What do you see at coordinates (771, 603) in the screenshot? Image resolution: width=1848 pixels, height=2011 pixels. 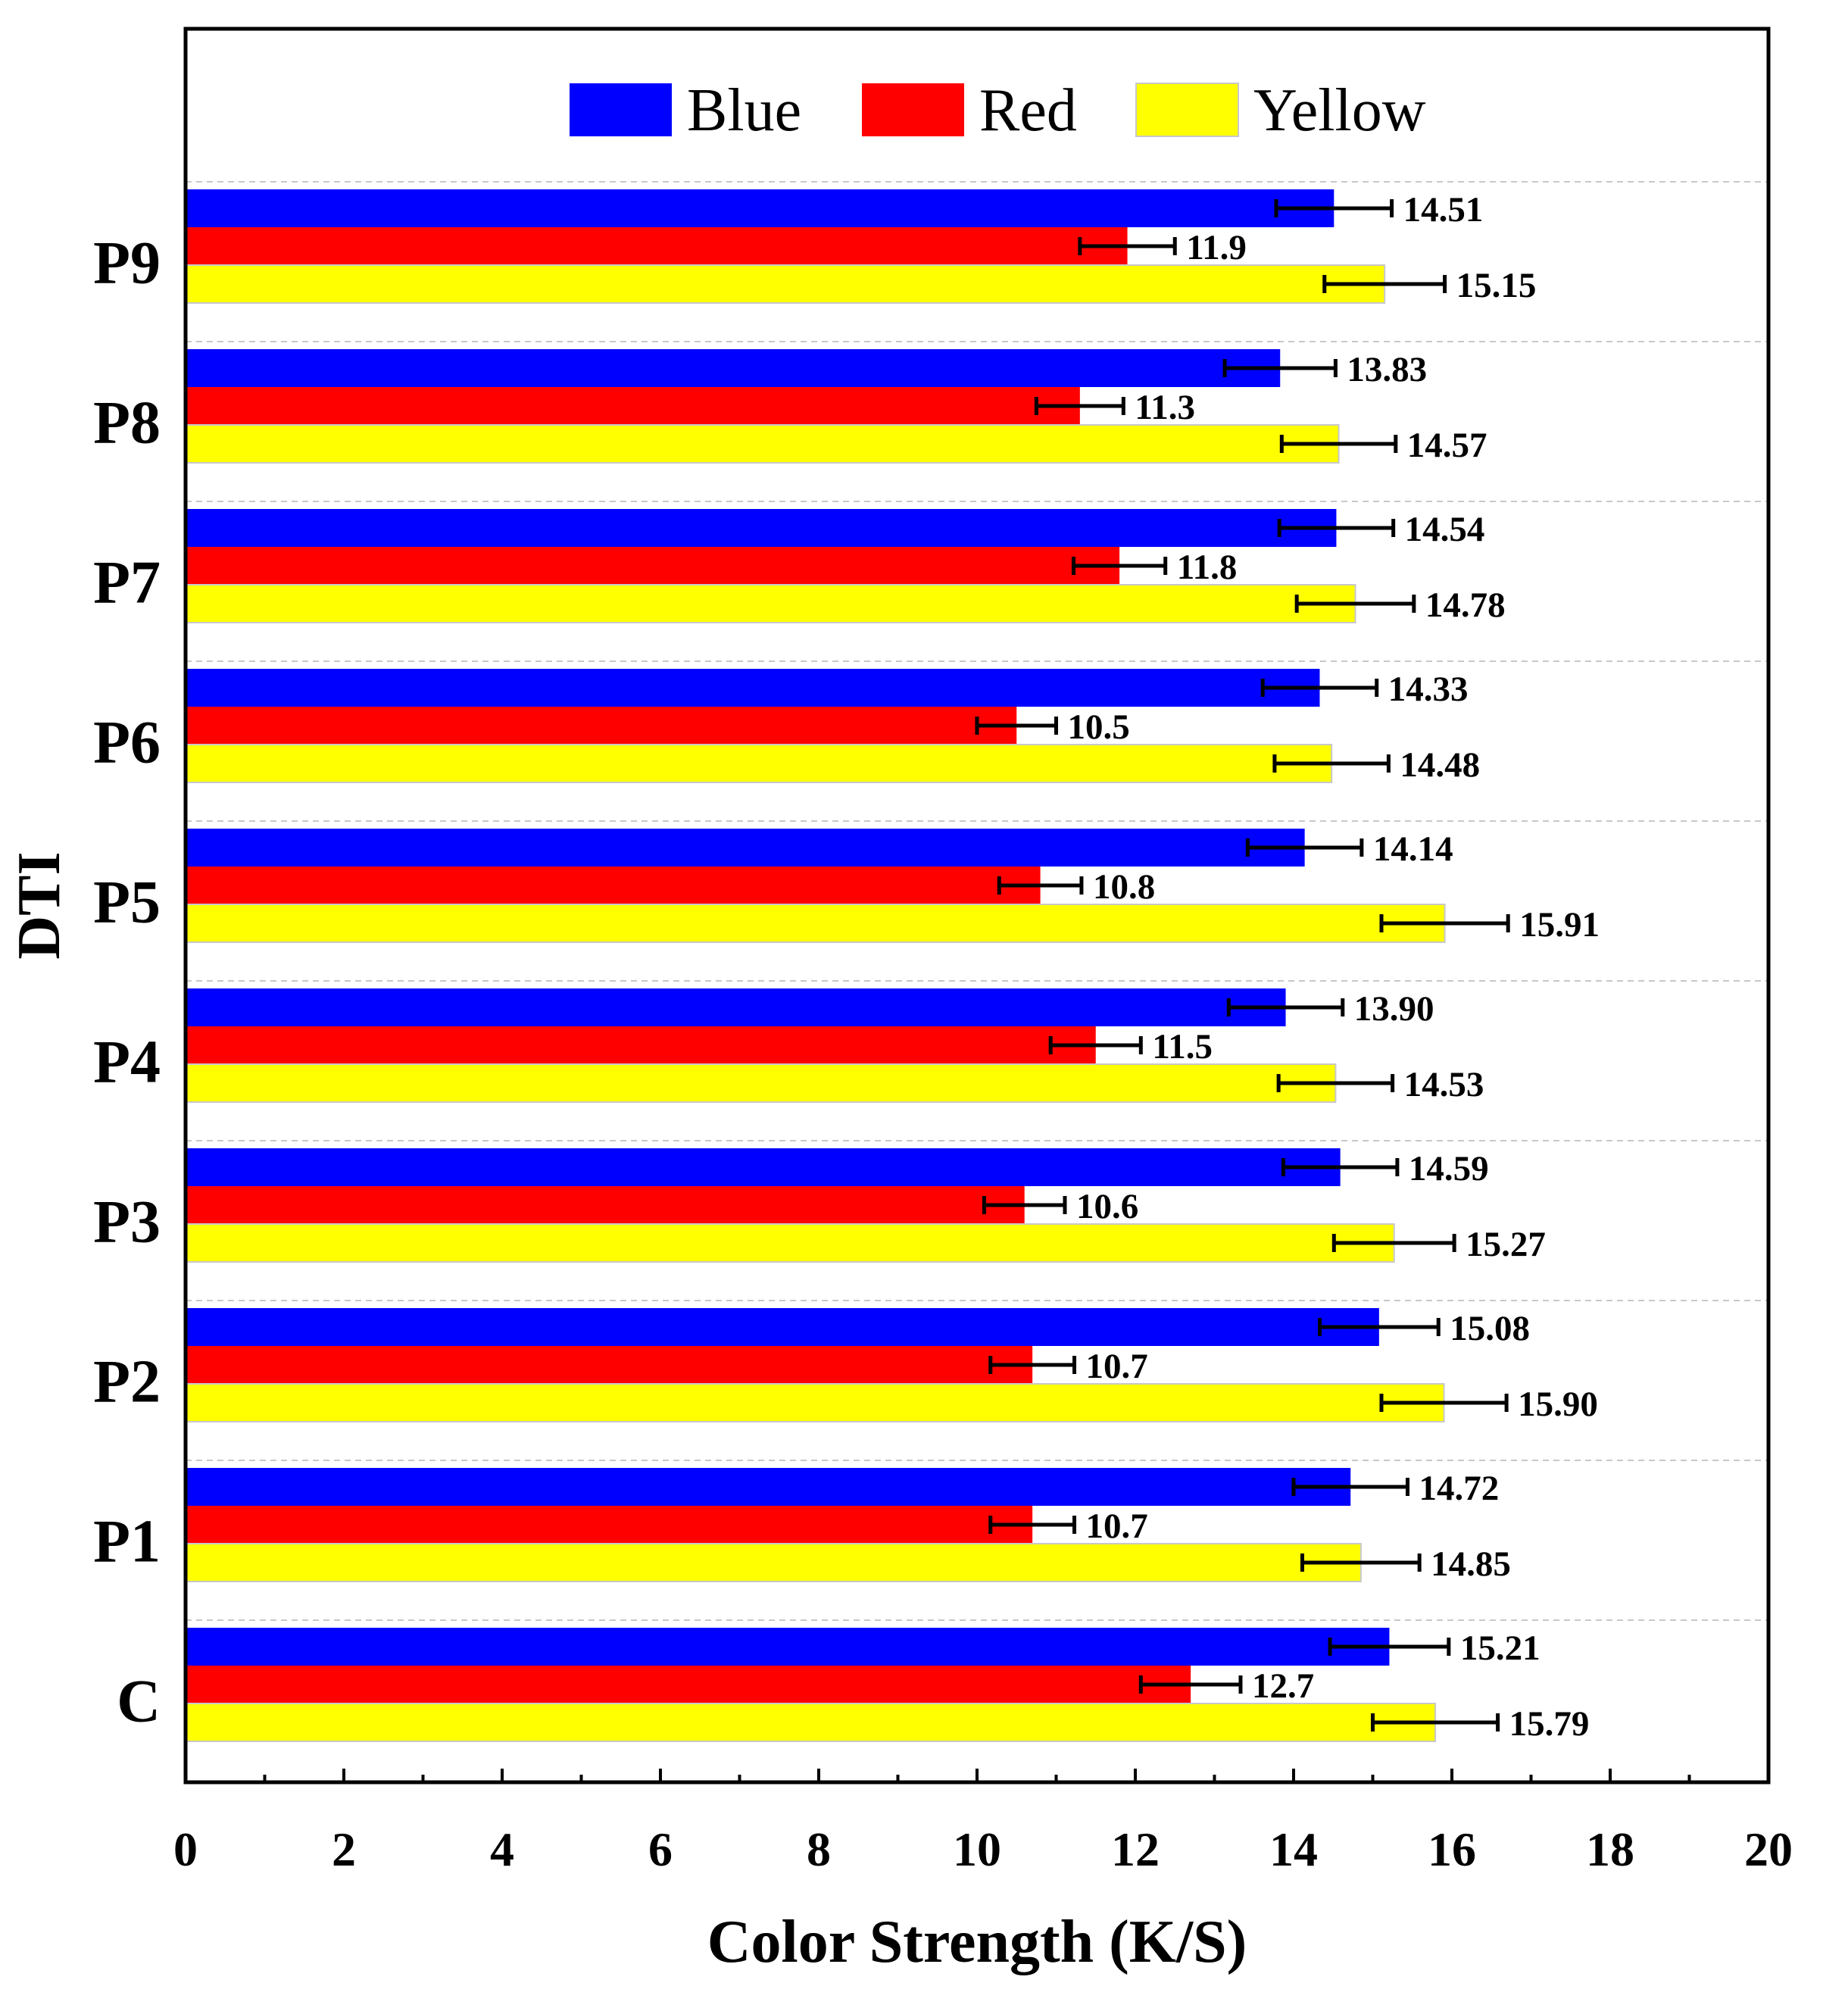 I see `bar-yellow-p7` at bounding box center [771, 603].